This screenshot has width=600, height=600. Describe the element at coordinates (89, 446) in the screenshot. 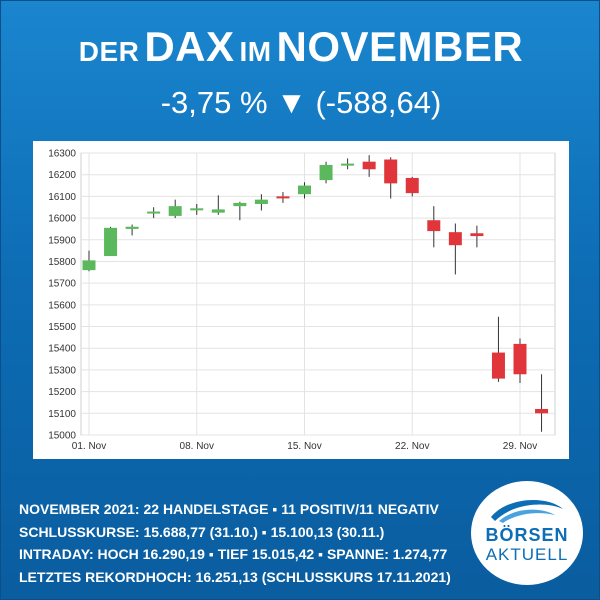

I see `x-tick-label: 01. Nov` at that location.